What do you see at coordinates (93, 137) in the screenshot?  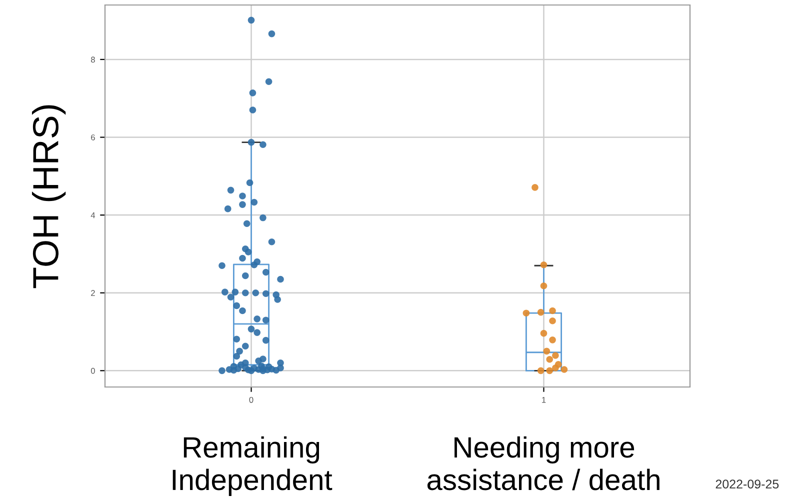 I see `y-tick-label: 6` at bounding box center [93, 137].